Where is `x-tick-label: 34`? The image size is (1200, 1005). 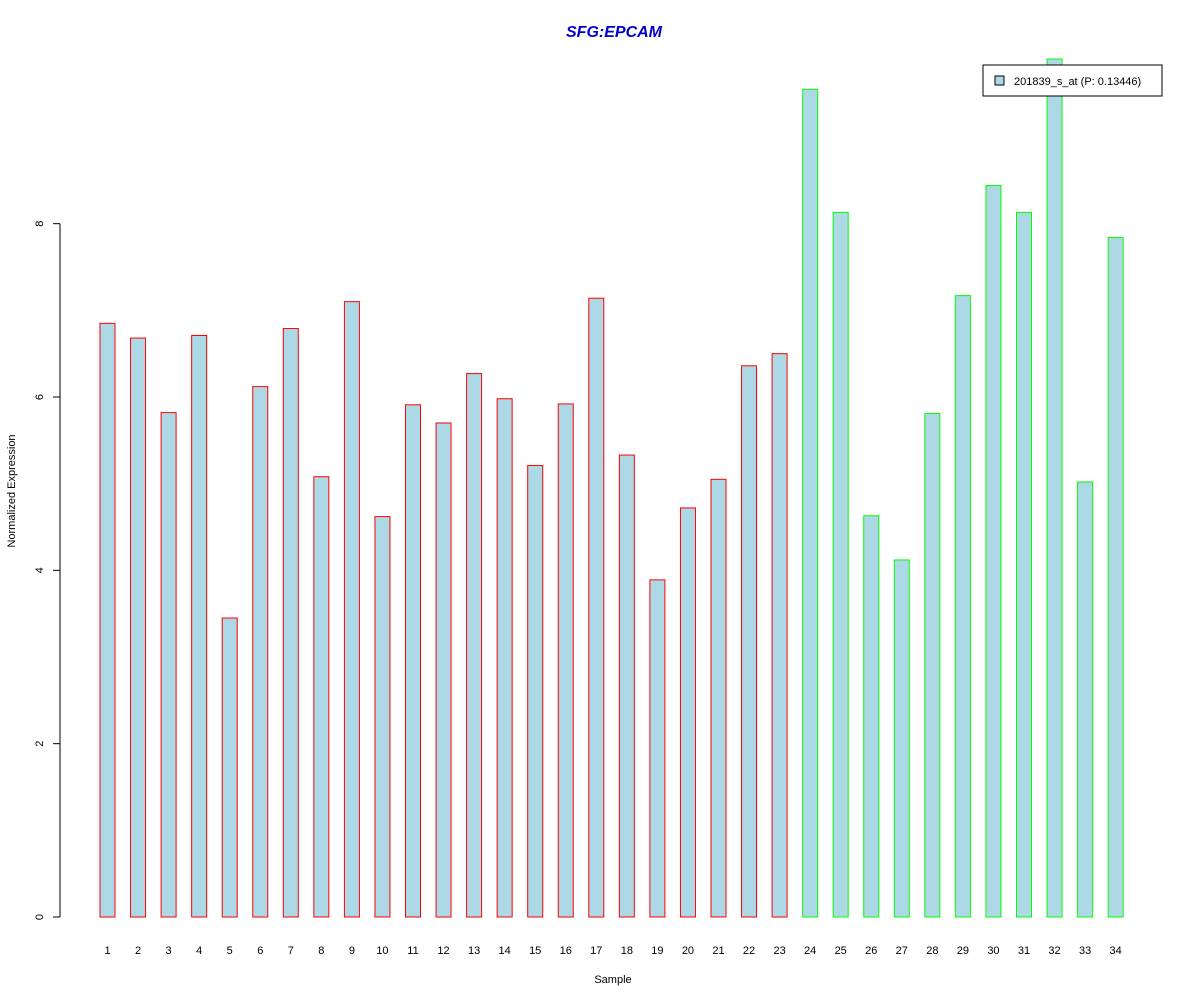 x-tick-label: 34 is located at coordinates (1116, 951).